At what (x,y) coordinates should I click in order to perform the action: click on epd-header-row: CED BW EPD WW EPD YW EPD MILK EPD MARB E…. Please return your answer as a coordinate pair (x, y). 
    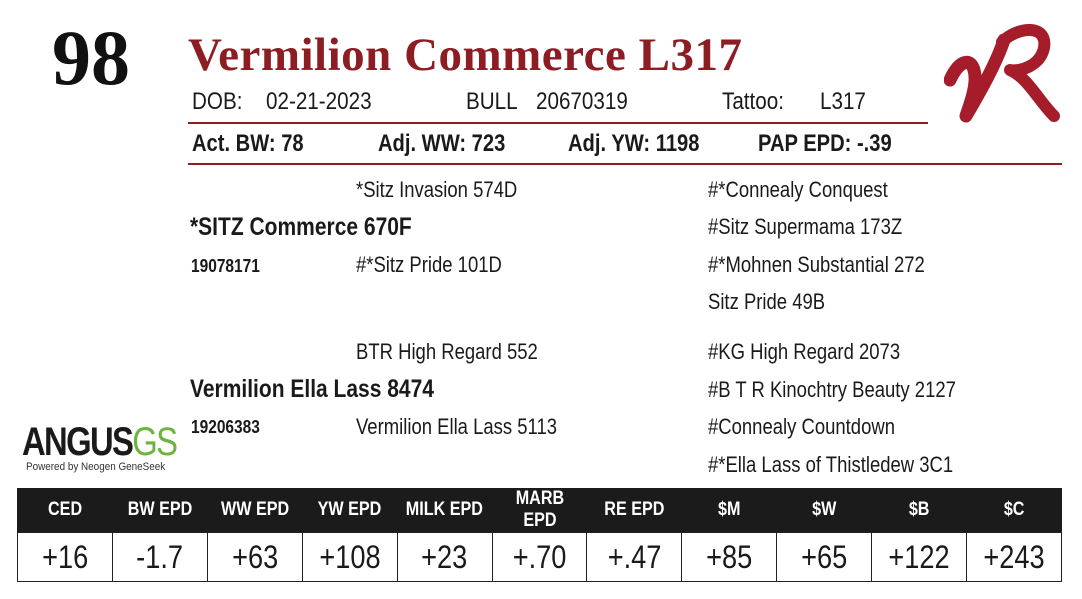
    Looking at the image, I should click on (539, 510).